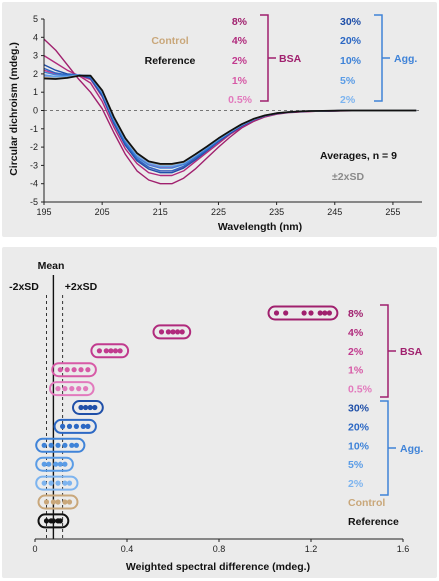  I want to click on legend-agg-20: 20%, so click(351, 41).